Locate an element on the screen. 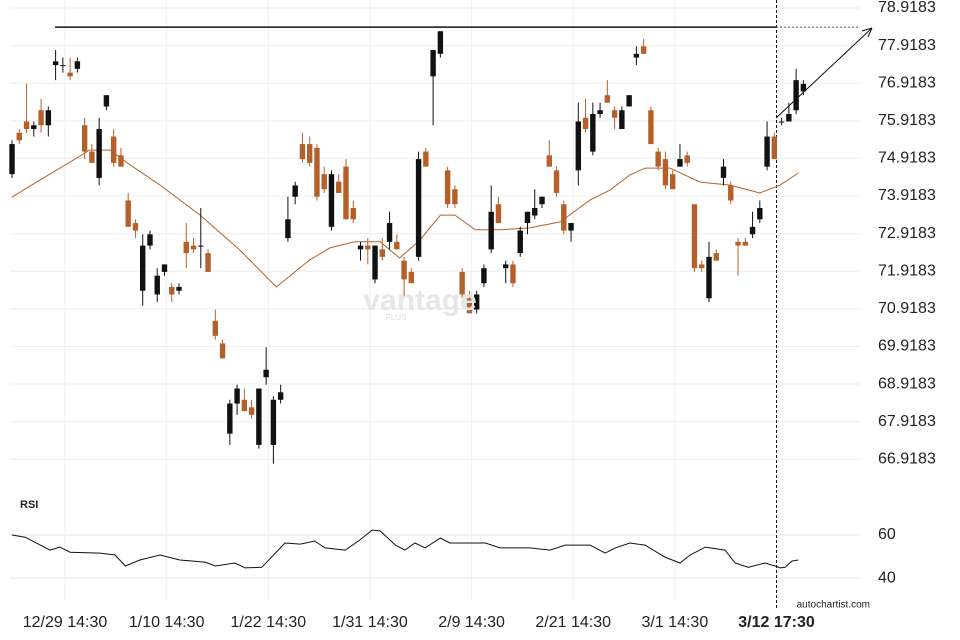  watermark: vantage is located at coordinates (419, 300).